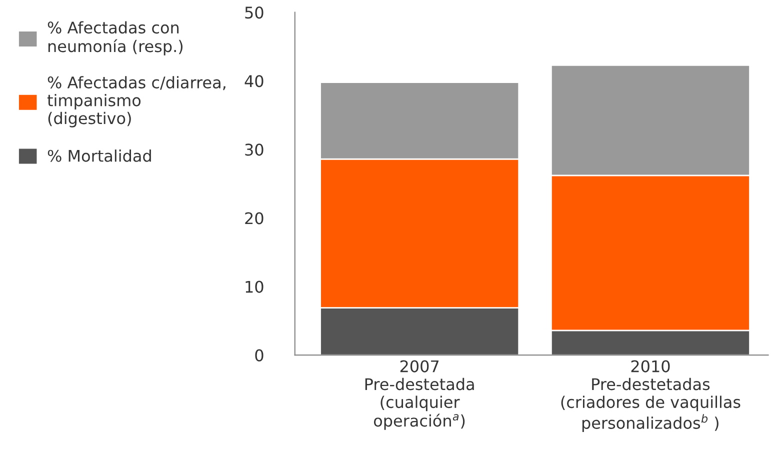 The height and width of the screenshot is (457, 776). Describe the element at coordinates (259, 355) in the screenshot. I see `y-tick-label: 0` at that location.